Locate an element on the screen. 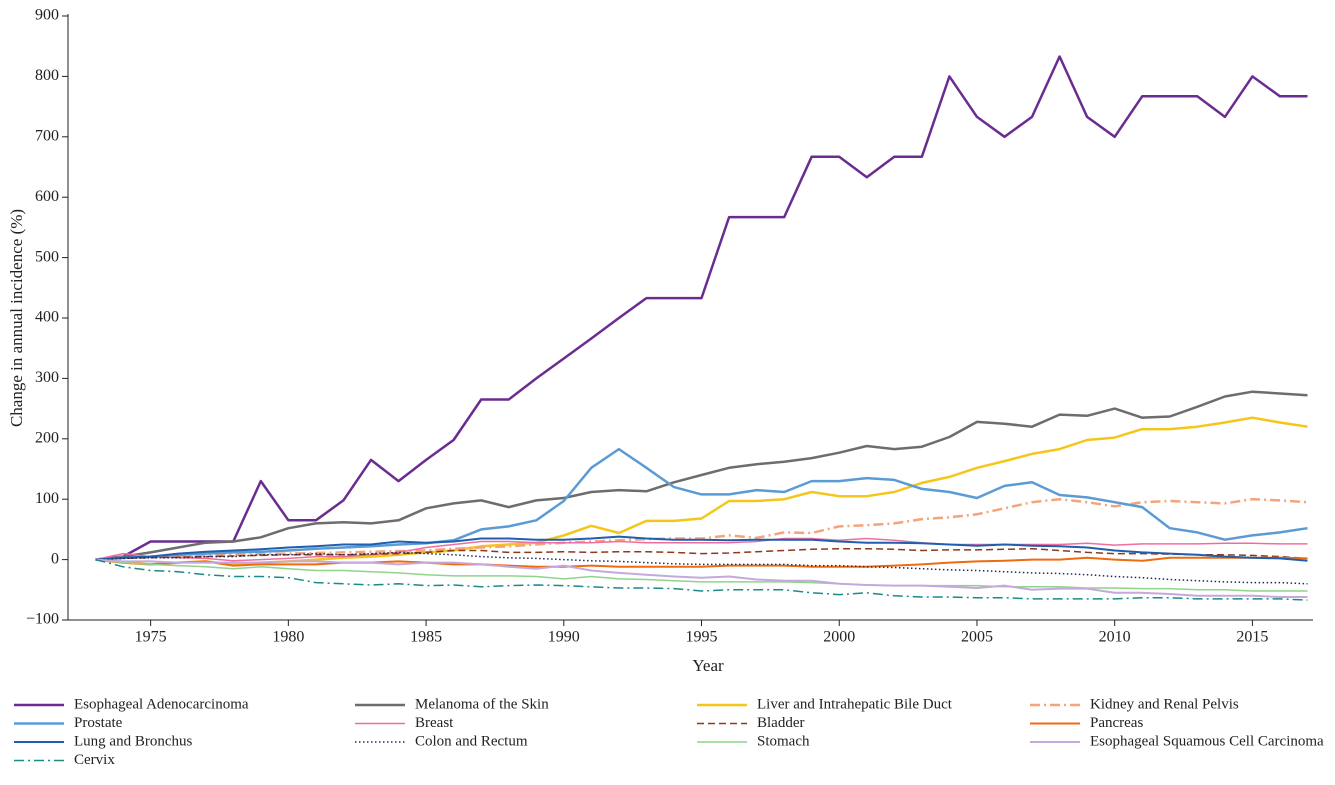 This screenshot has width=1335, height=785. legend-label: Kidney and Renal Pelvis is located at coordinates (1164, 704).